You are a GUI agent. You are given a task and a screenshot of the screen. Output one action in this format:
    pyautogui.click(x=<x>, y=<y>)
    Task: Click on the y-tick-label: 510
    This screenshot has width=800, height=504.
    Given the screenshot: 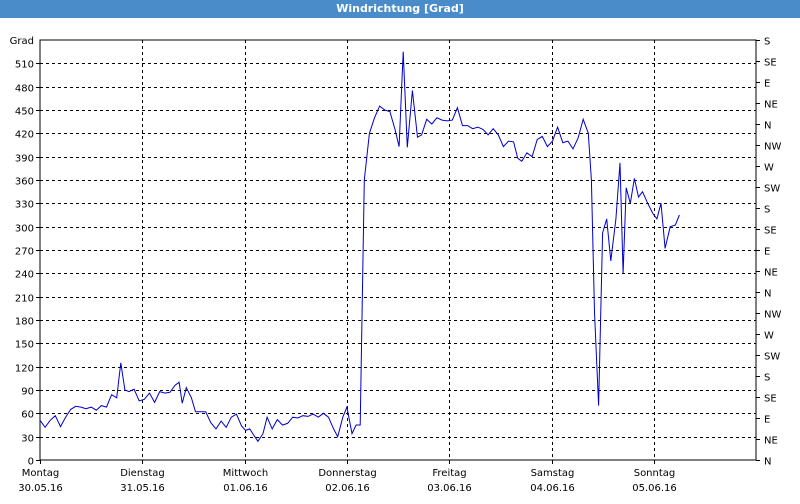 What is the action you would take?
    pyautogui.click(x=24, y=65)
    